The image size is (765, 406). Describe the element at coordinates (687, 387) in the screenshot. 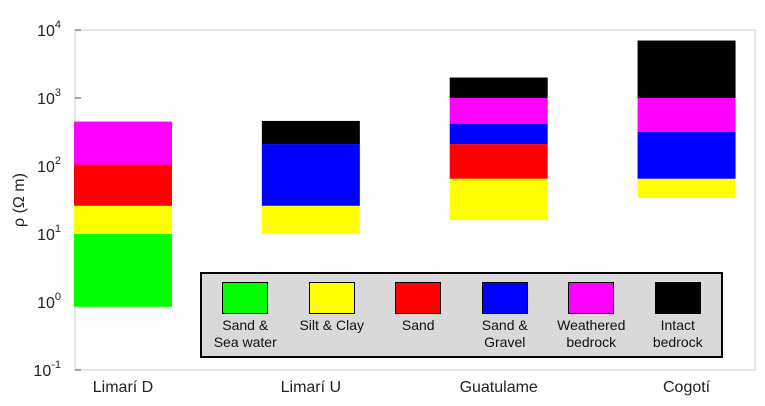

I see `x-tick-label: Cogotí` at that location.